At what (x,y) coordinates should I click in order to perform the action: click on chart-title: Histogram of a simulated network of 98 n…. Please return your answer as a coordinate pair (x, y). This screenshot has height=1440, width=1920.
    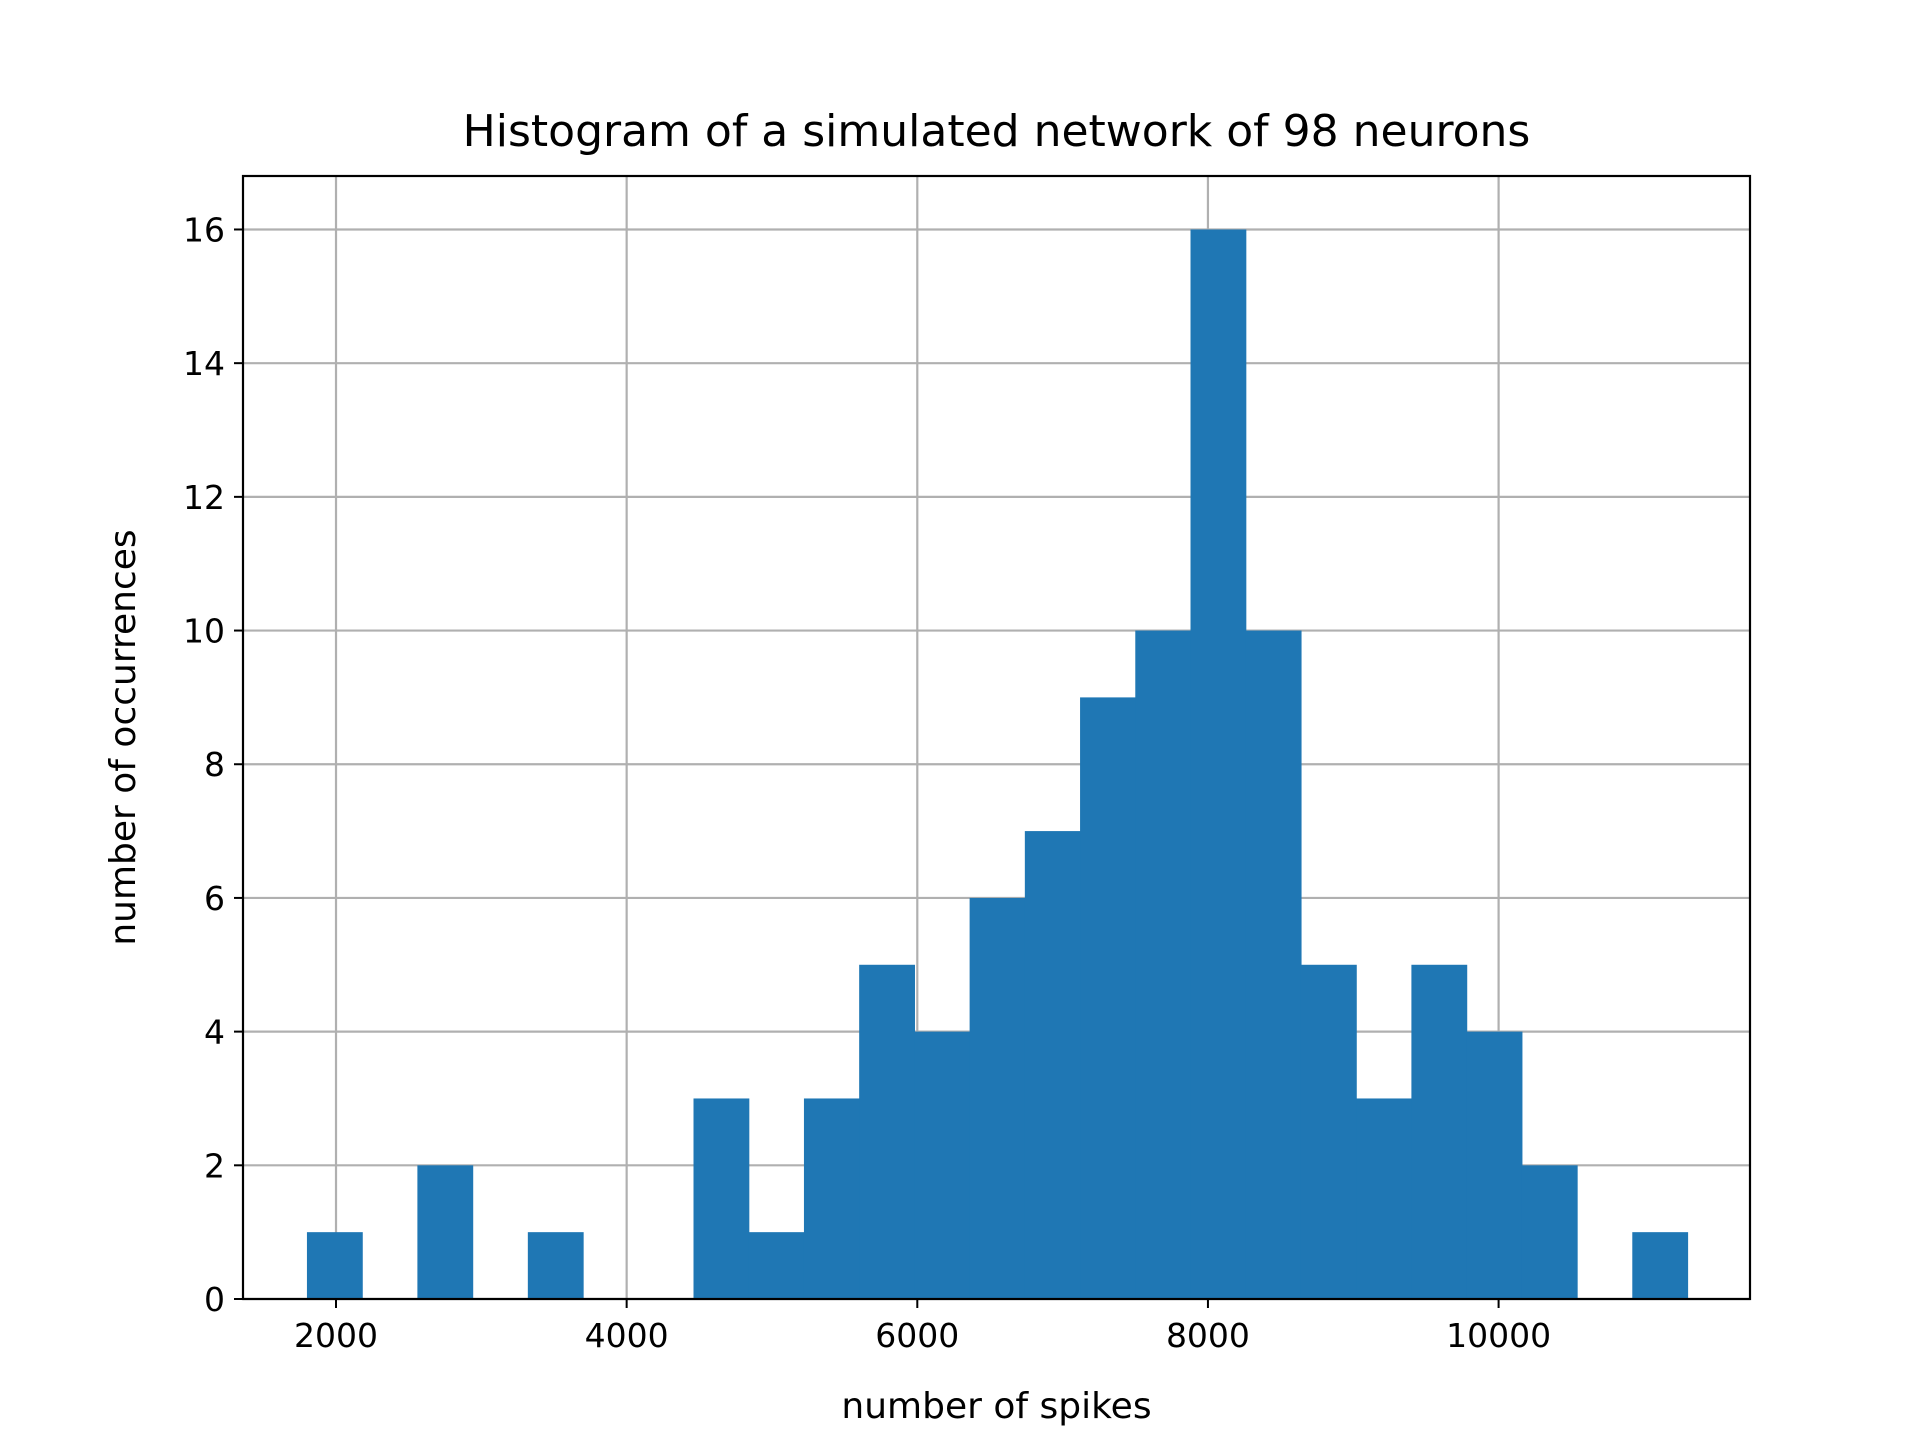
    Looking at the image, I should click on (997, 131).